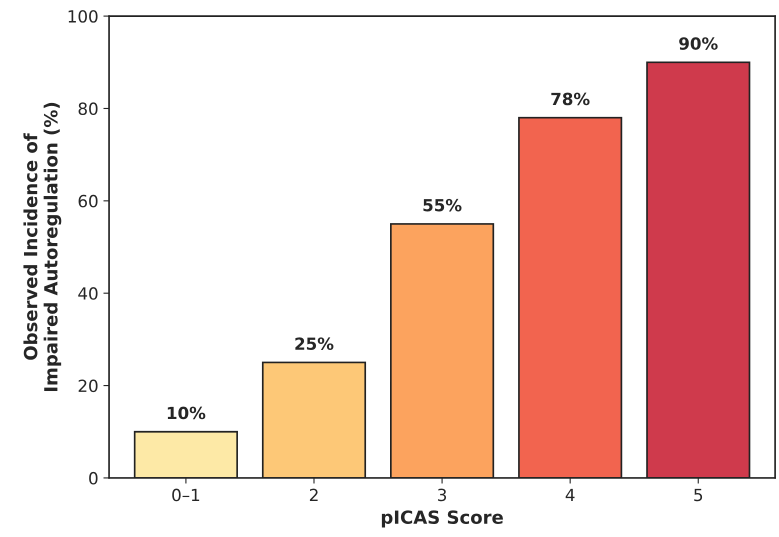 The image size is (779, 537). Describe the element at coordinates (314, 343) in the screenshot. I see `data-label: 25%` at that location.